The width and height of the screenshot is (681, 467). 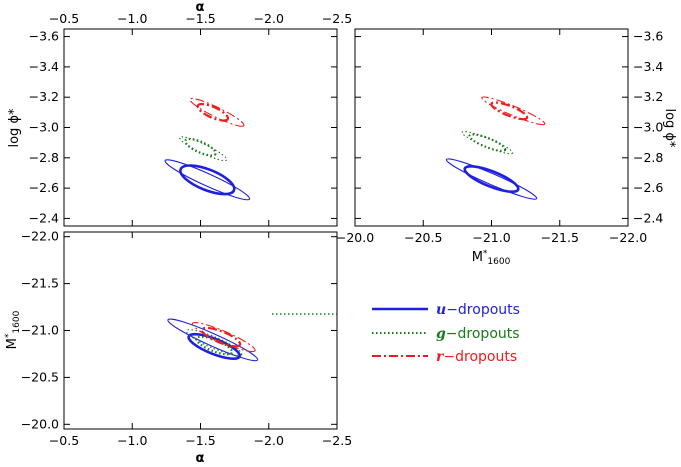 I want to click on legend-italic-g: g, so click(x=441, y=334).